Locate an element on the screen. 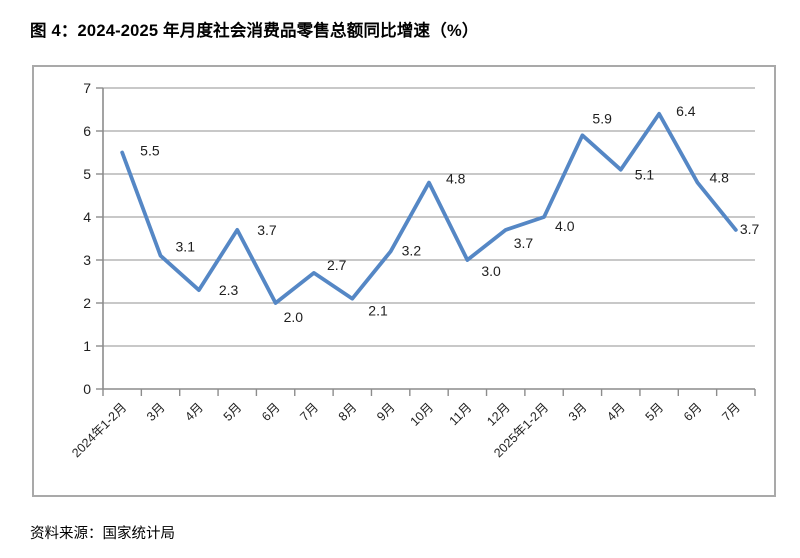 The height and width of the screenshot is (558, 800). y-tick-label: 2 is located at coordinates (87, 303).